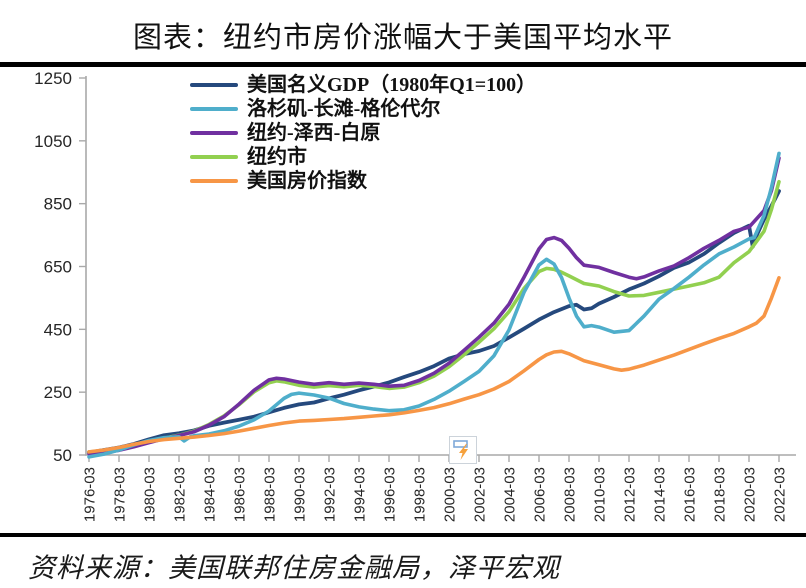 The width and height of the screenshot is (806, 588). Describe the element at coordinates (300, 494) in the screenshot. I see `x-axis-tick-label: 1990-03` at that location.